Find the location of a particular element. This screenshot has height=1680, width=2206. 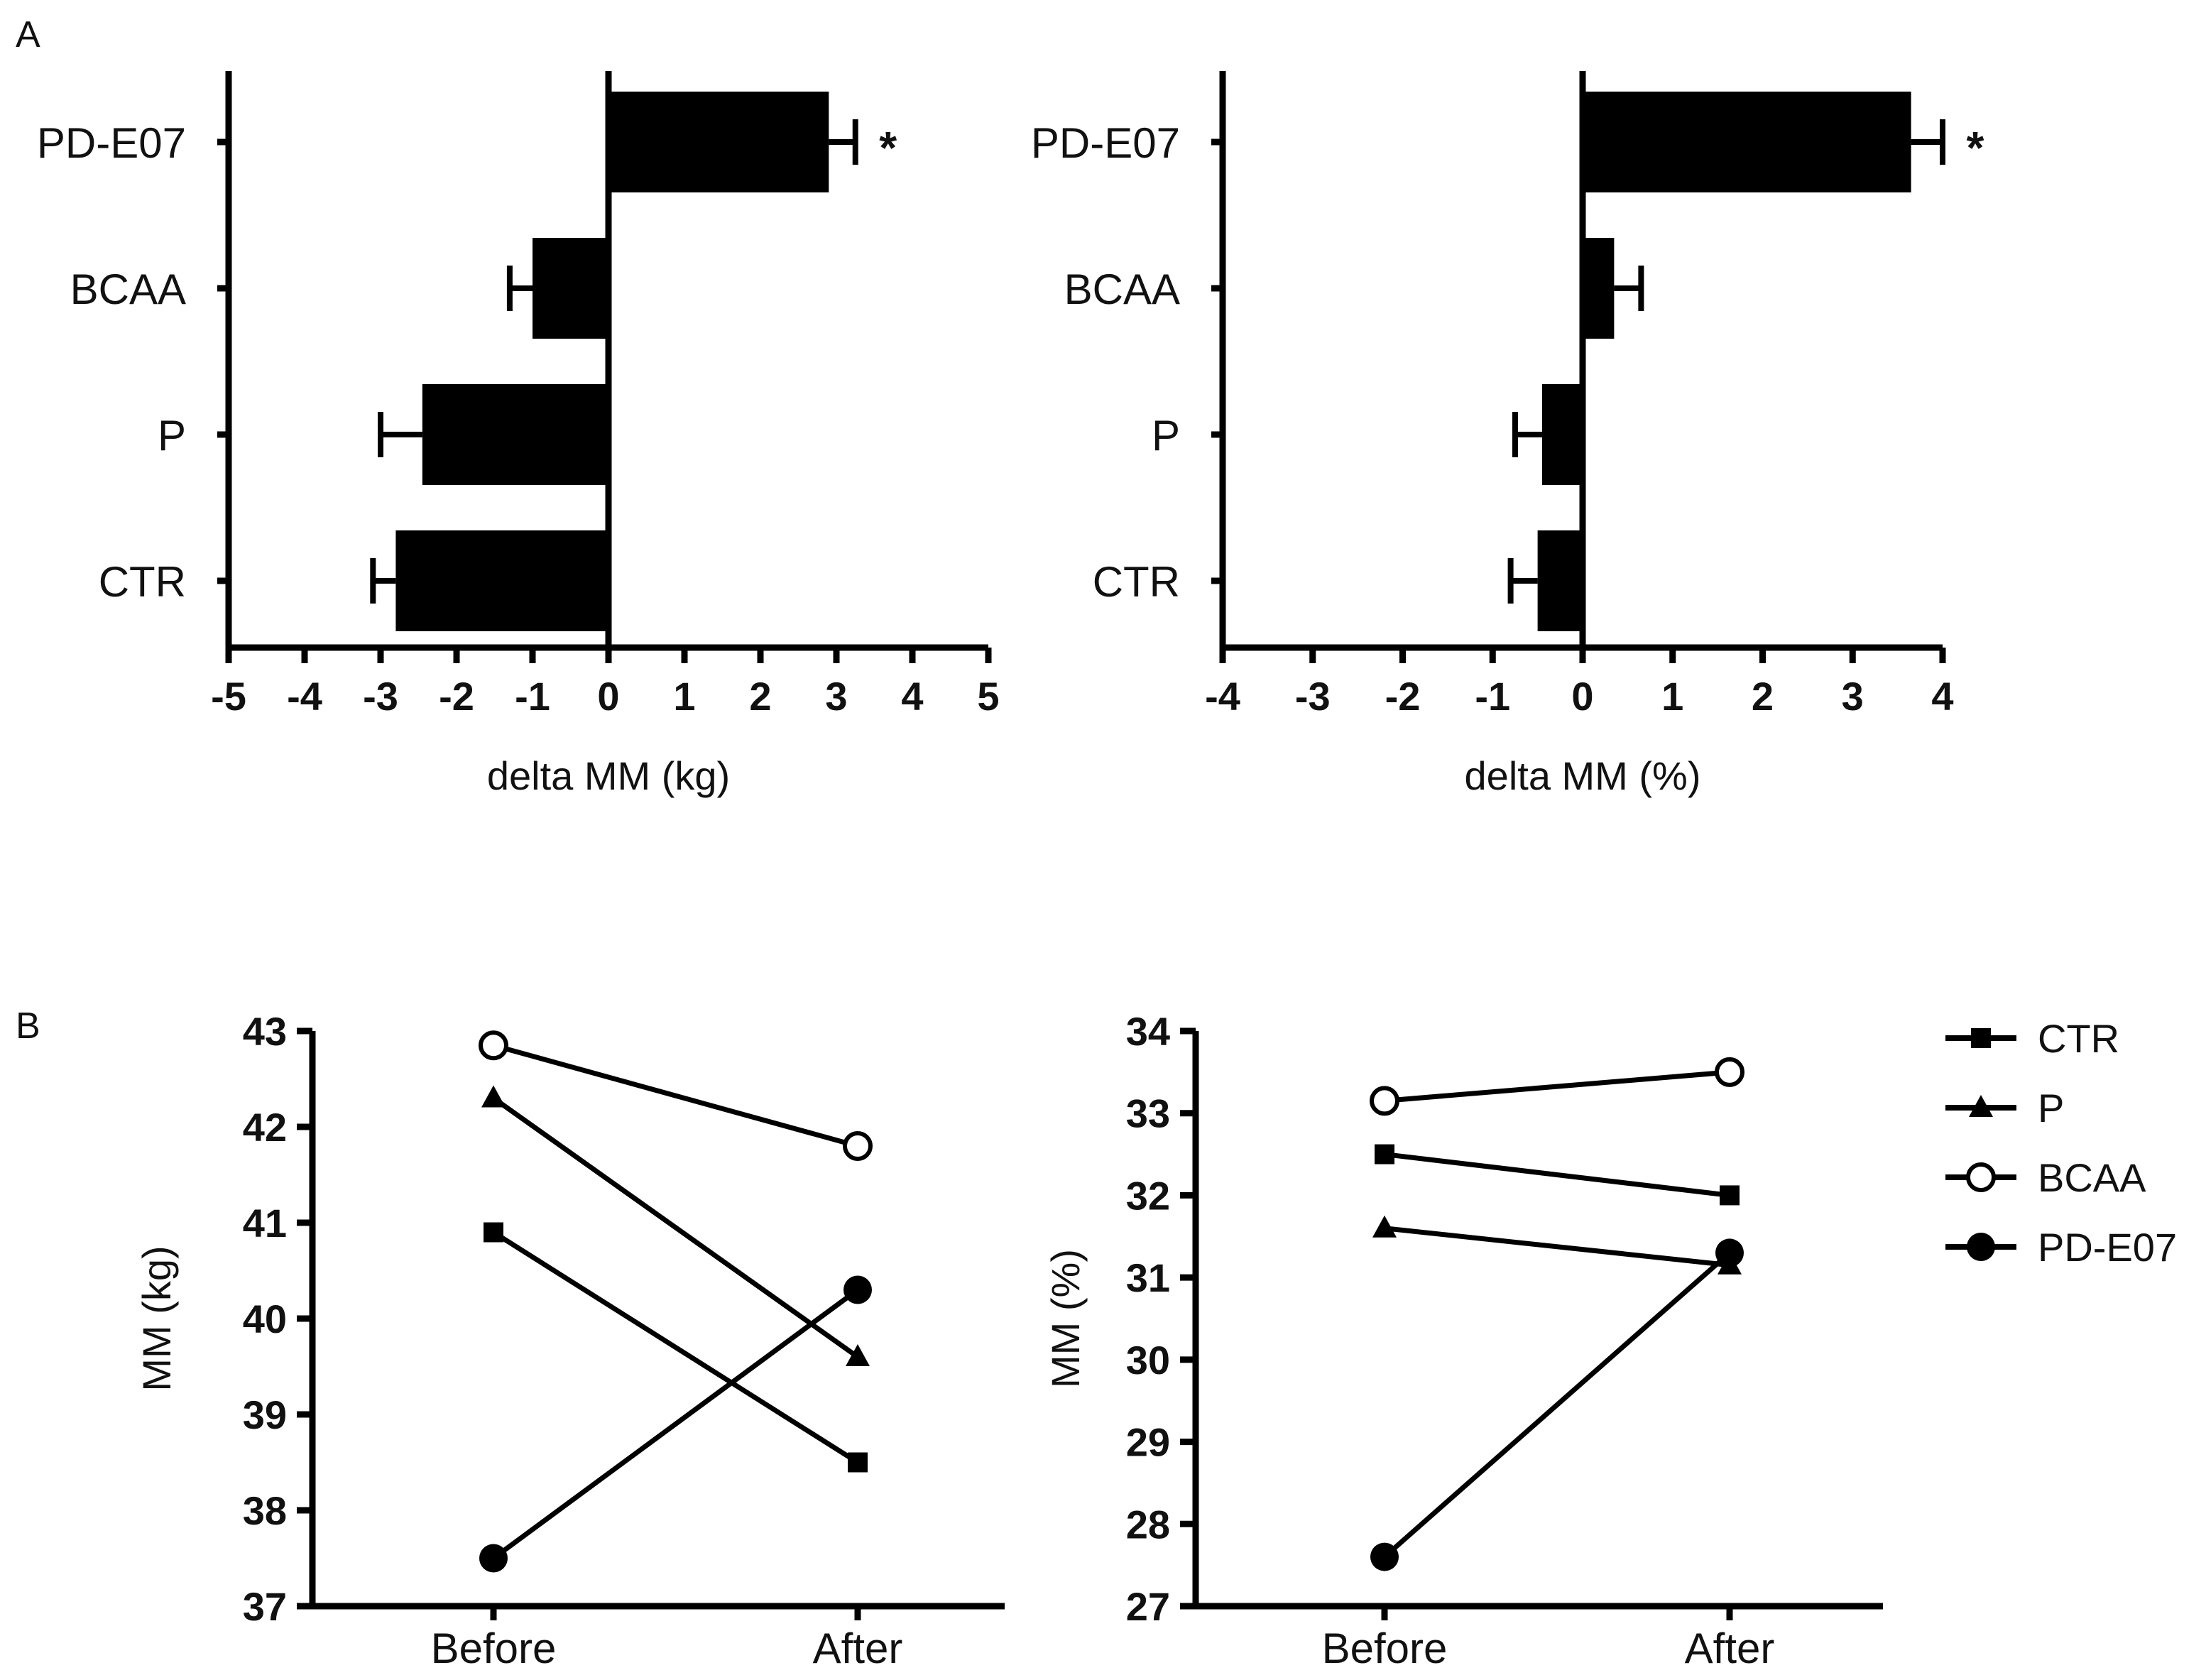

y-tick-label: 34 is located at coordinates (1148, 1031).